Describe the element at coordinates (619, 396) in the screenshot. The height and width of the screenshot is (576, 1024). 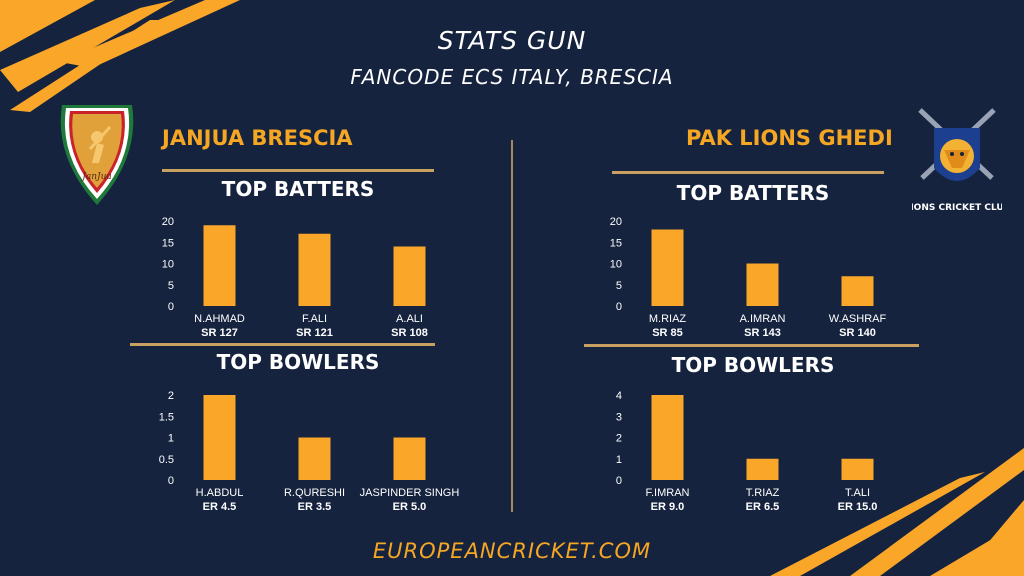
I see `y-tick-label: 4` at that location.